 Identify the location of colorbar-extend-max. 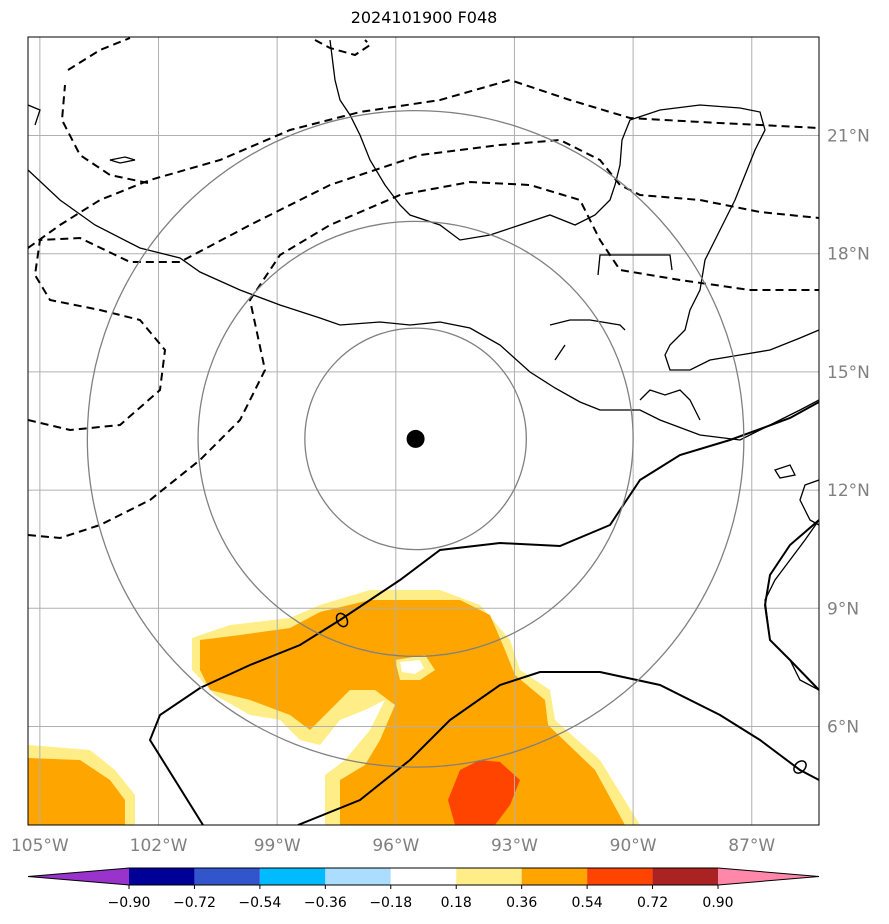
(768, 876).